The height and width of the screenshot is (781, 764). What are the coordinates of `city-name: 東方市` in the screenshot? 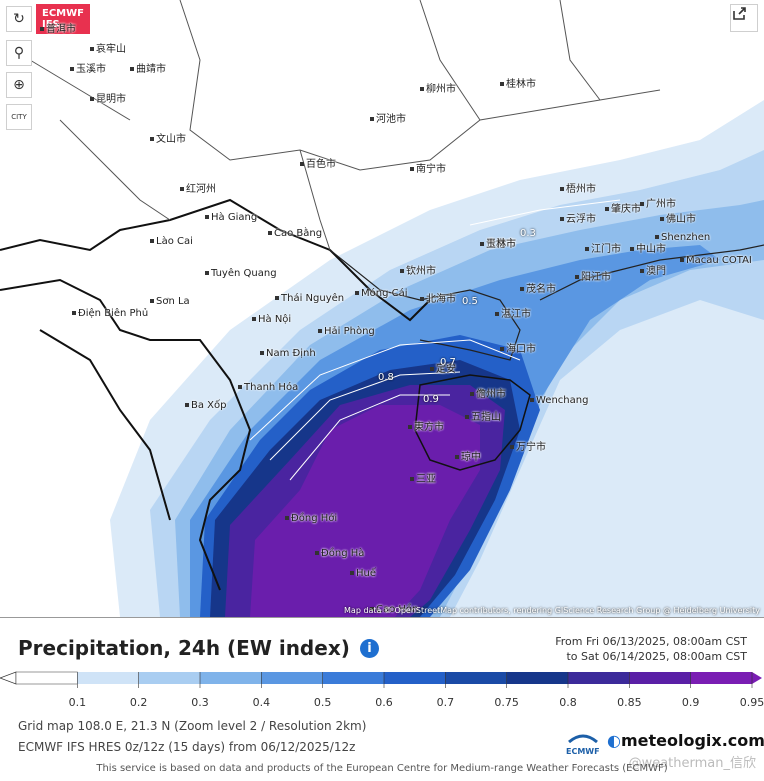 It's located at (429, 427).